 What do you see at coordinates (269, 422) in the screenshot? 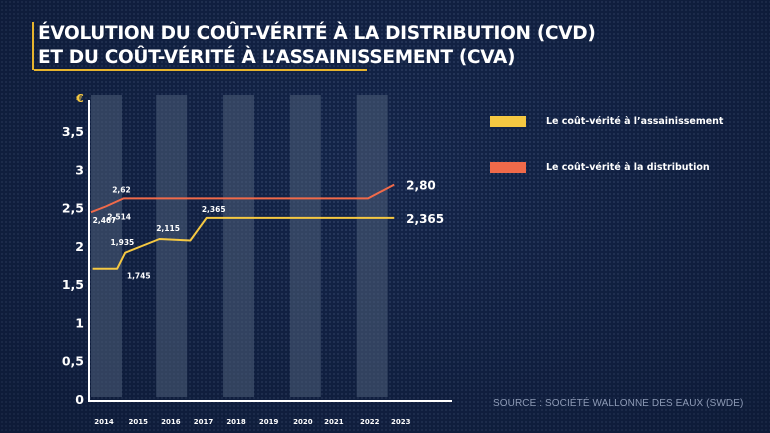
I see `x-tick-label: 2019` at bounding box center [269, 422].